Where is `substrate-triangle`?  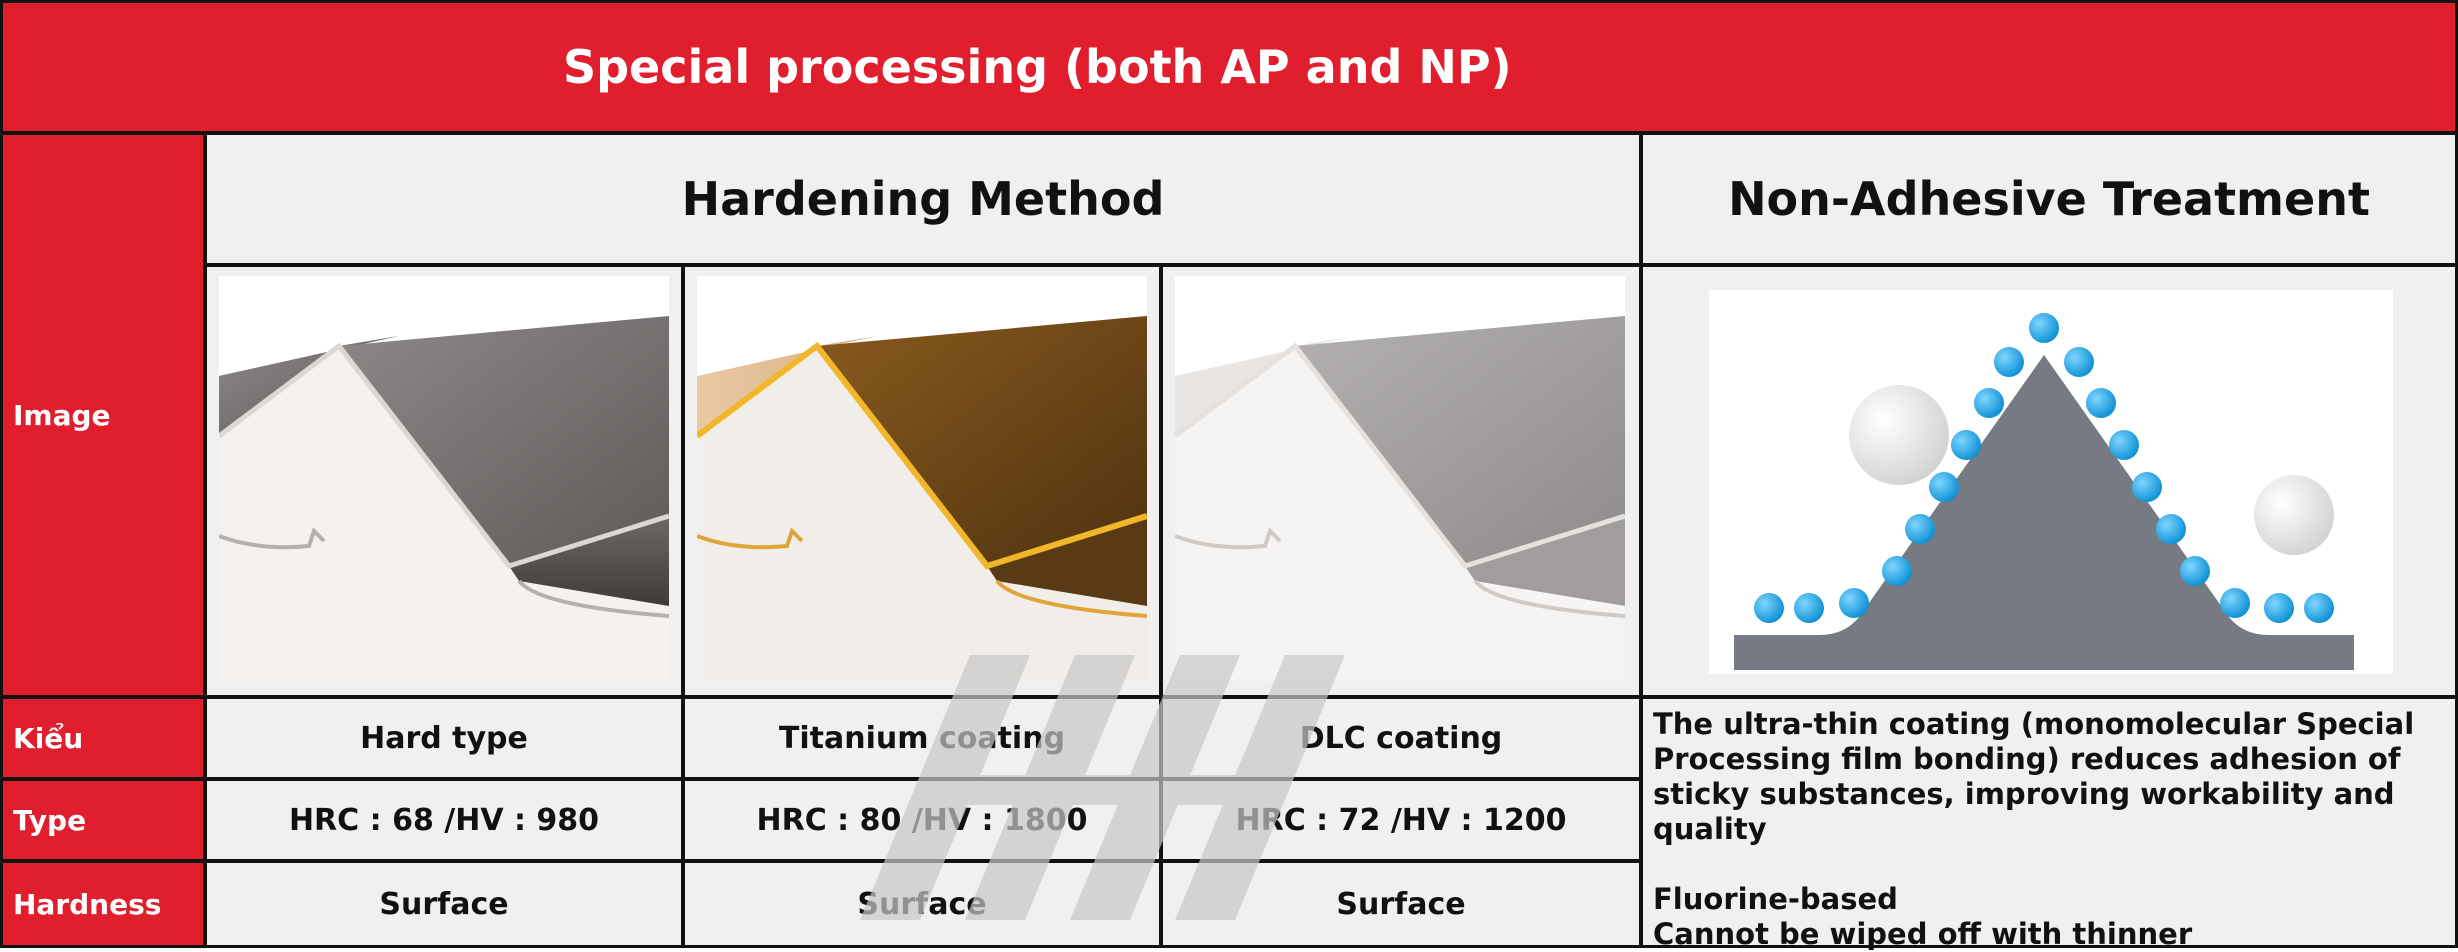
substrate-triangle is located at coordinates (2044, 512).